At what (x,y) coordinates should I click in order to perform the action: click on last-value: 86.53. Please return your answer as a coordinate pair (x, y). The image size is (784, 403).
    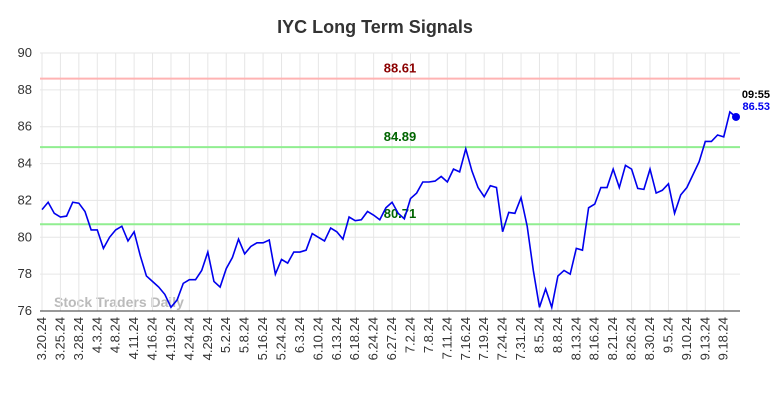
    Looking at the image, I should click on (756, 107).